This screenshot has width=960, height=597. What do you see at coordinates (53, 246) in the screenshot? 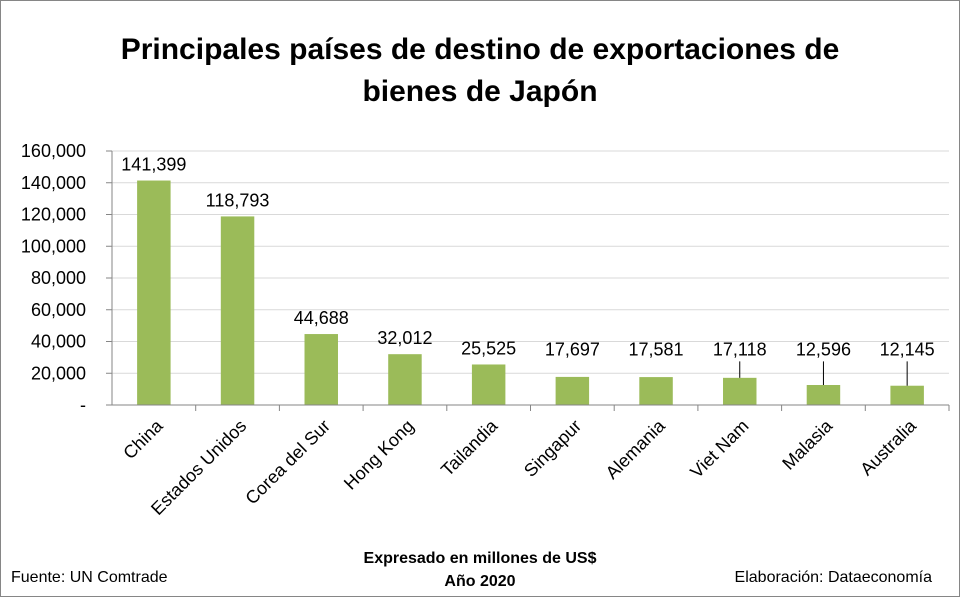
I see `y-tick-label: 100,000` at bounding box center [53, 246].